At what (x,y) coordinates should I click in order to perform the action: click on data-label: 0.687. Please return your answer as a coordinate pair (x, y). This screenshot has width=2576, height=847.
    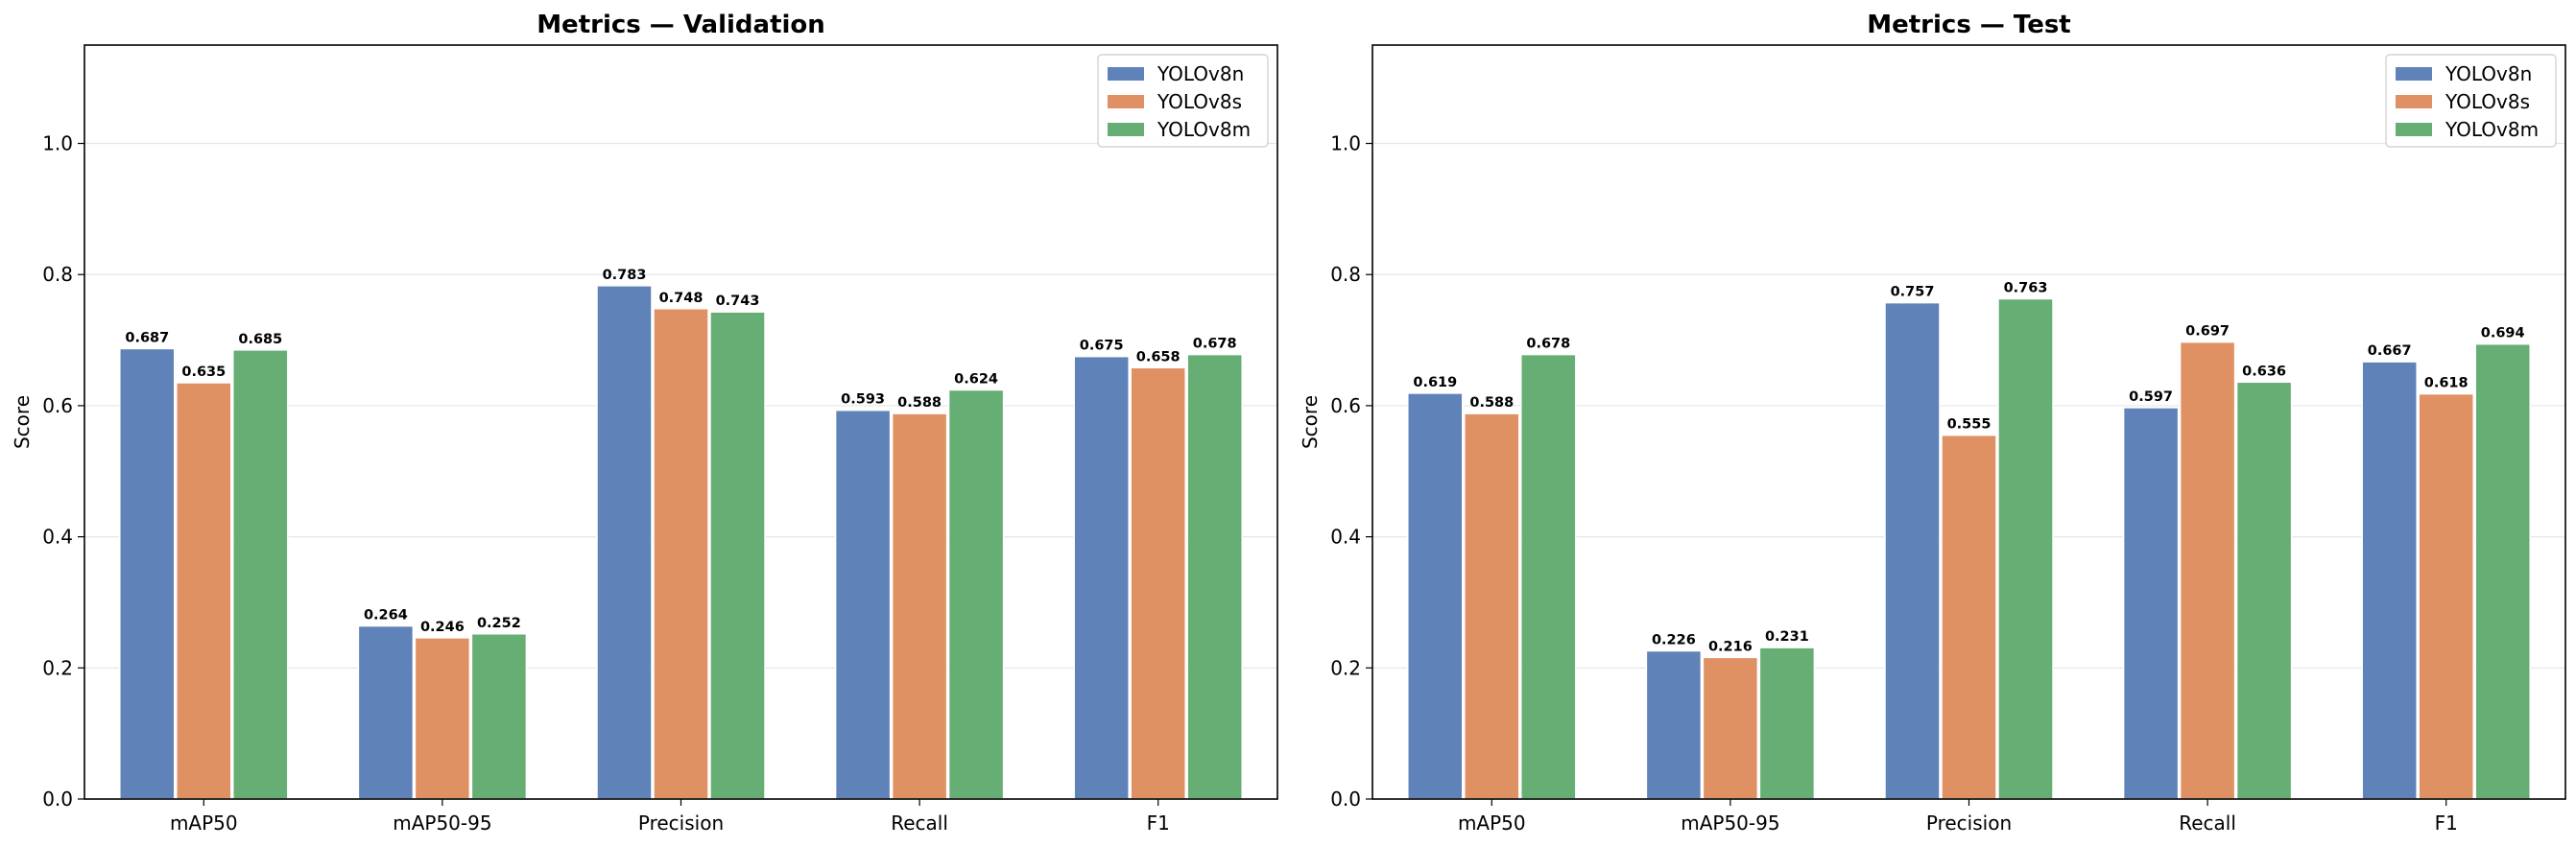
    Looking at the image, I should click on (147, 337).